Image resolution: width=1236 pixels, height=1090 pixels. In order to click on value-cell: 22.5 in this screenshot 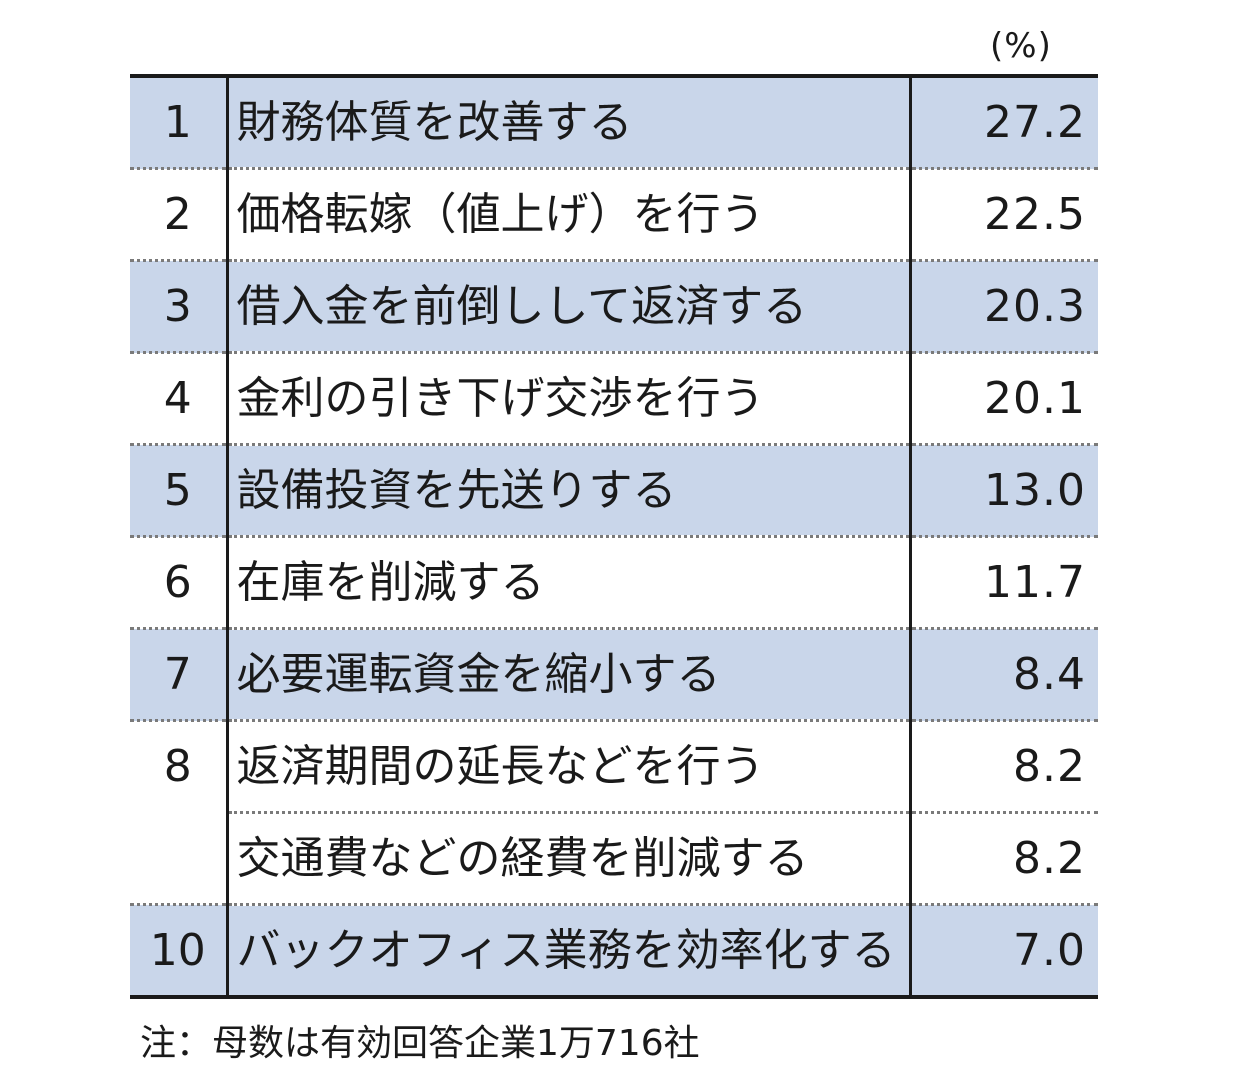, I will do `click(1004, 215)`.